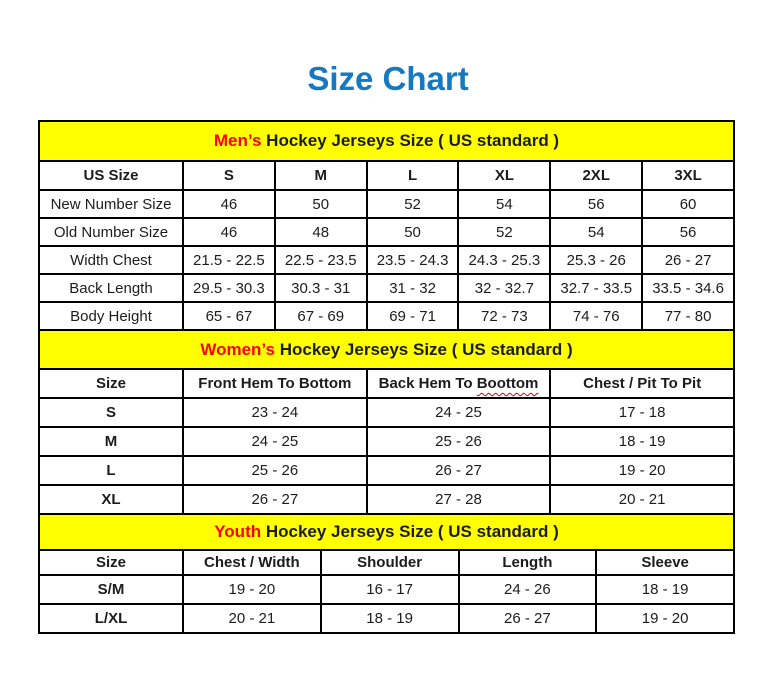 The height and width of the screenshot is (692, 776). I want to click on row-label: Old Number Size, so click(111, 232).